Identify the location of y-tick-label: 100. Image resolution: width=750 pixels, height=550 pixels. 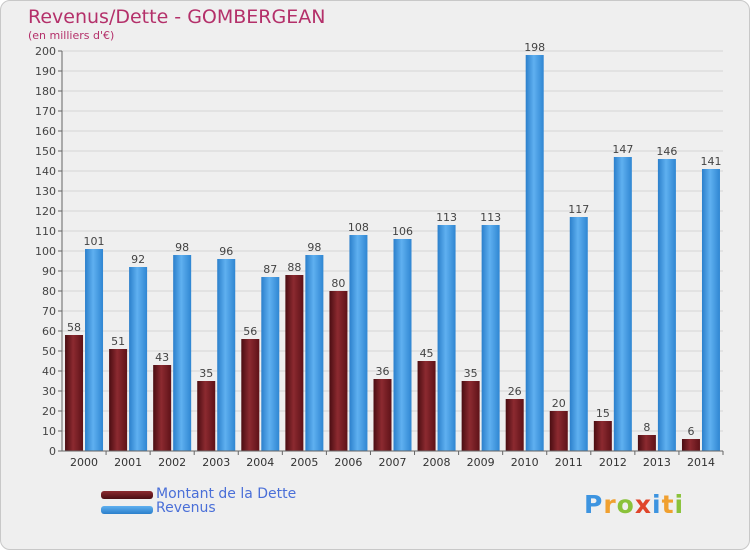
(45, 251).